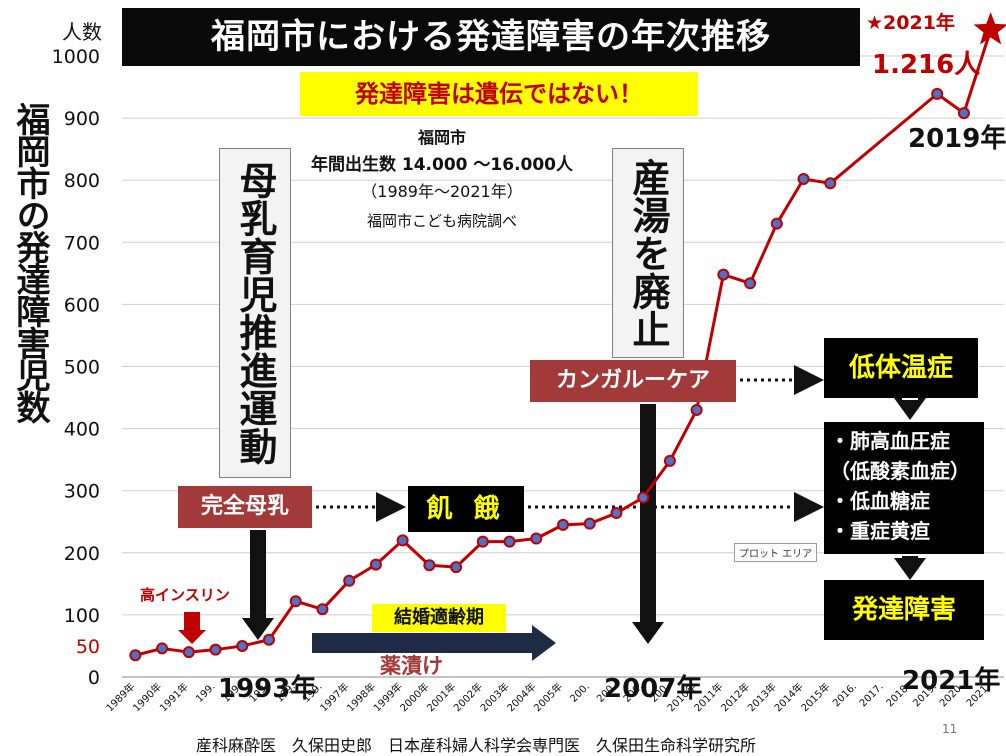 This screenshot has height=756, width=1006. What do you see at coordinates (900, 471) in the screenshot?
I see `condition-item: （低酸素血症）` at bounding box center [900, 471].